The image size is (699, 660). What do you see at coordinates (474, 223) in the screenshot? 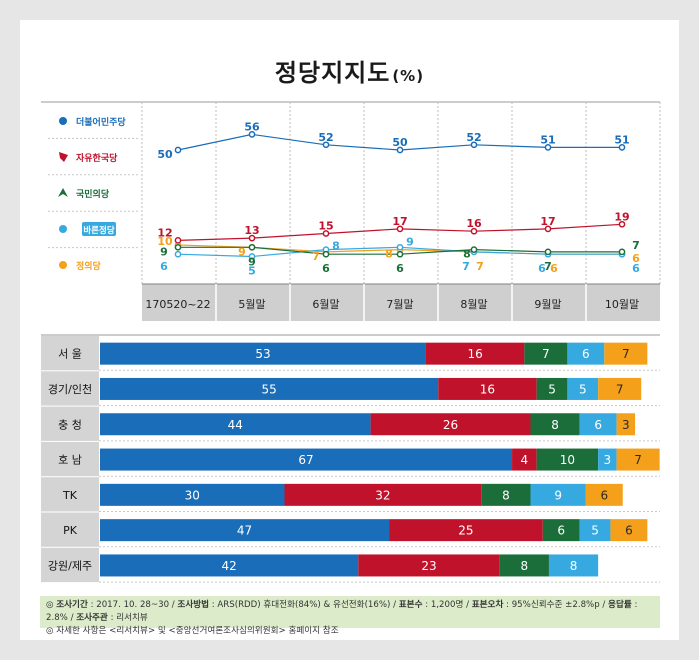
I see `data-label: 16` at bounding box center [474, 223].